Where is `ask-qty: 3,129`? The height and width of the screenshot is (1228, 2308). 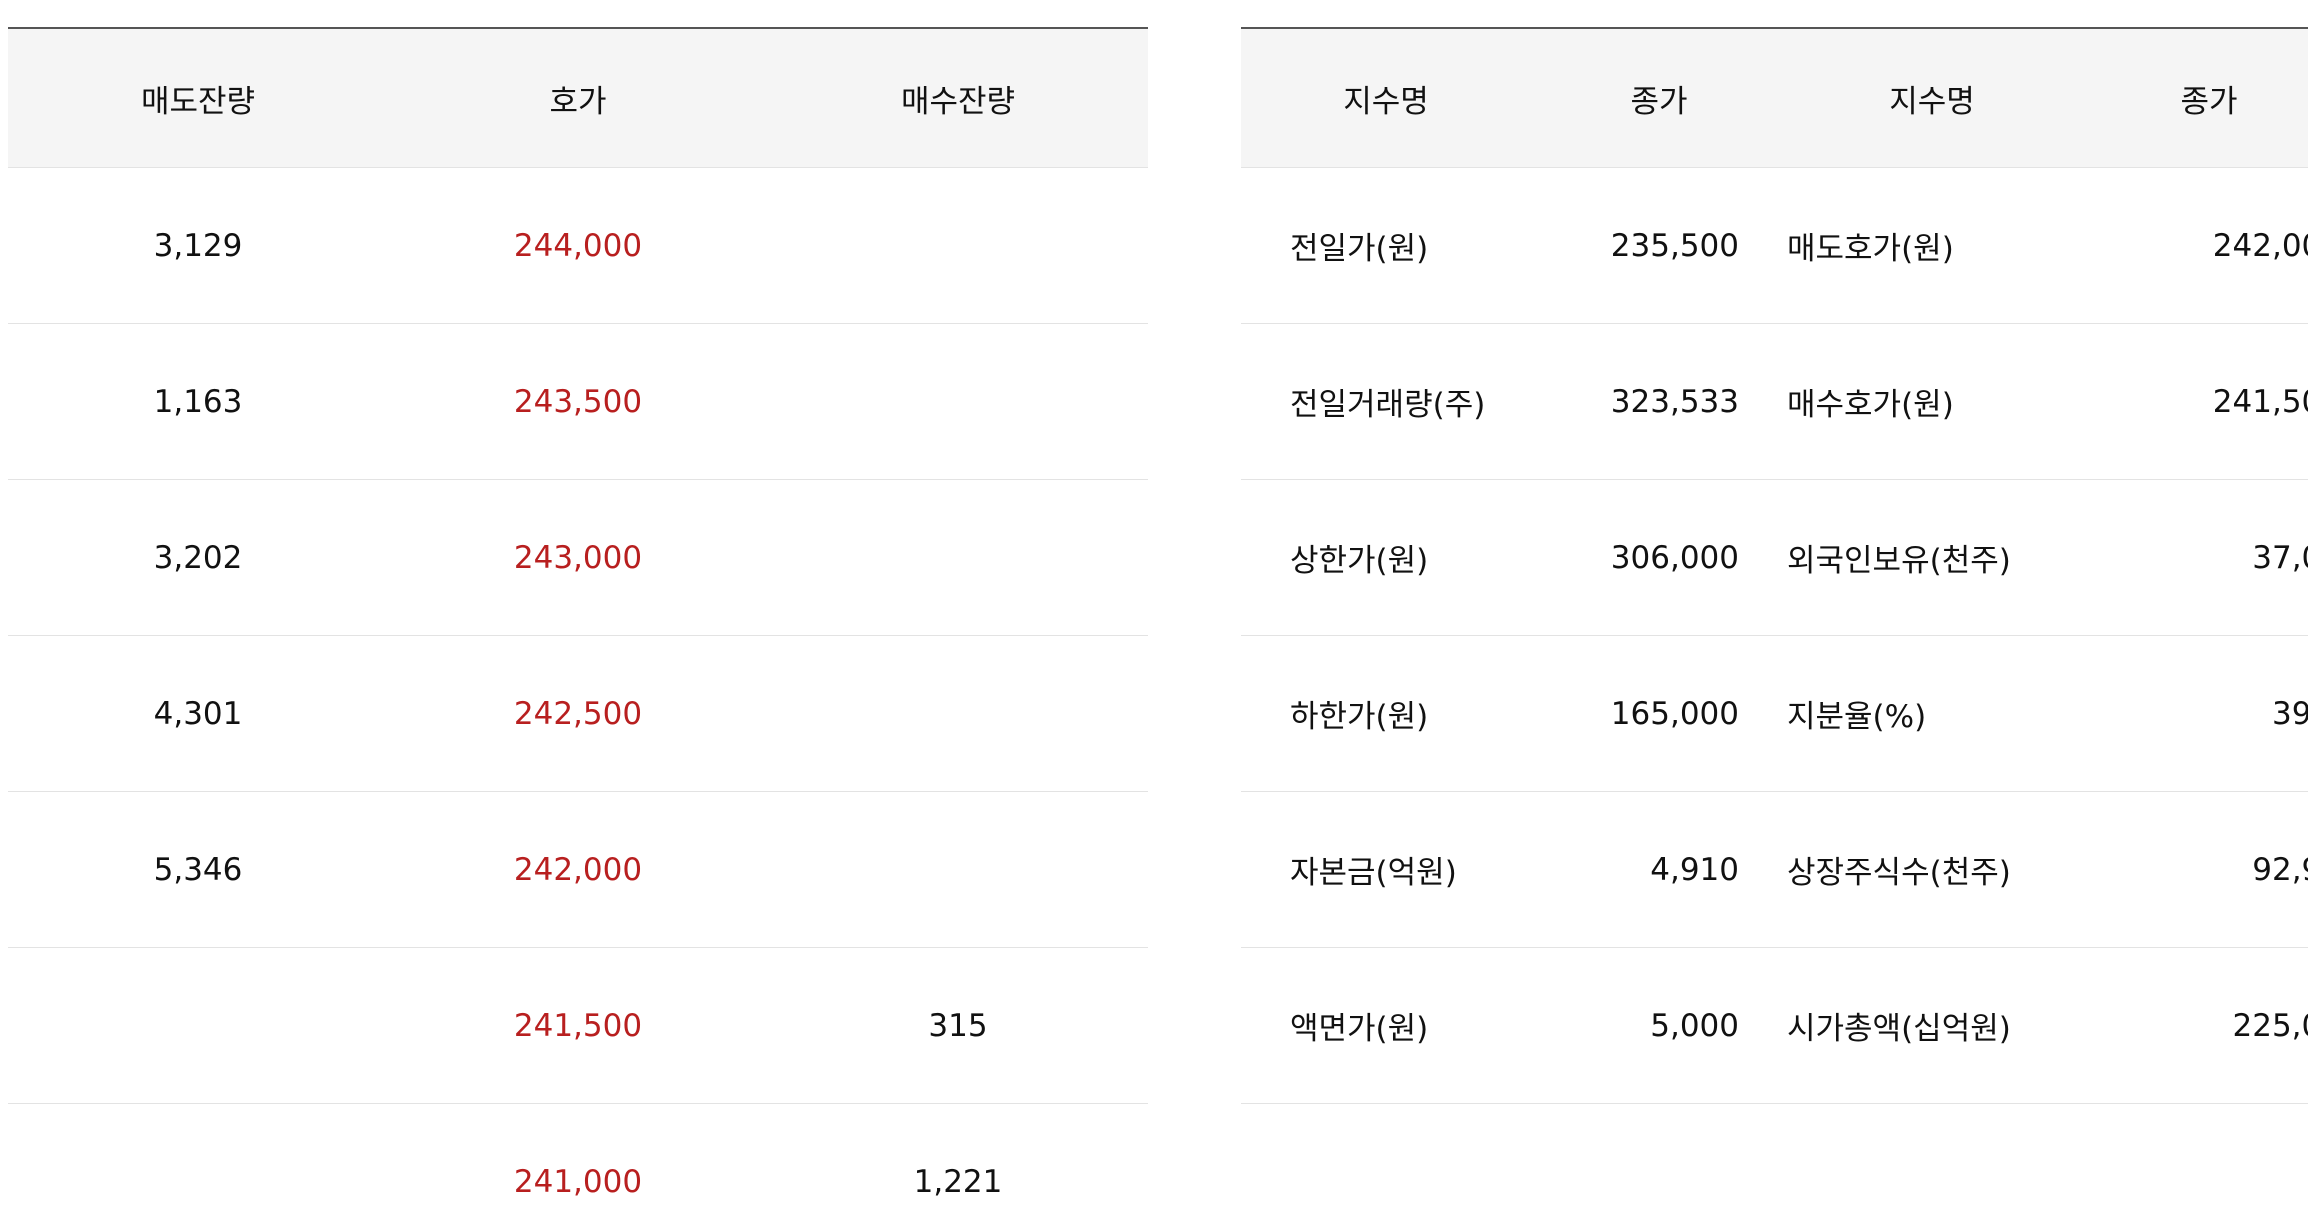
ask-qty: 3,129 is located at coordinates (198, 245).